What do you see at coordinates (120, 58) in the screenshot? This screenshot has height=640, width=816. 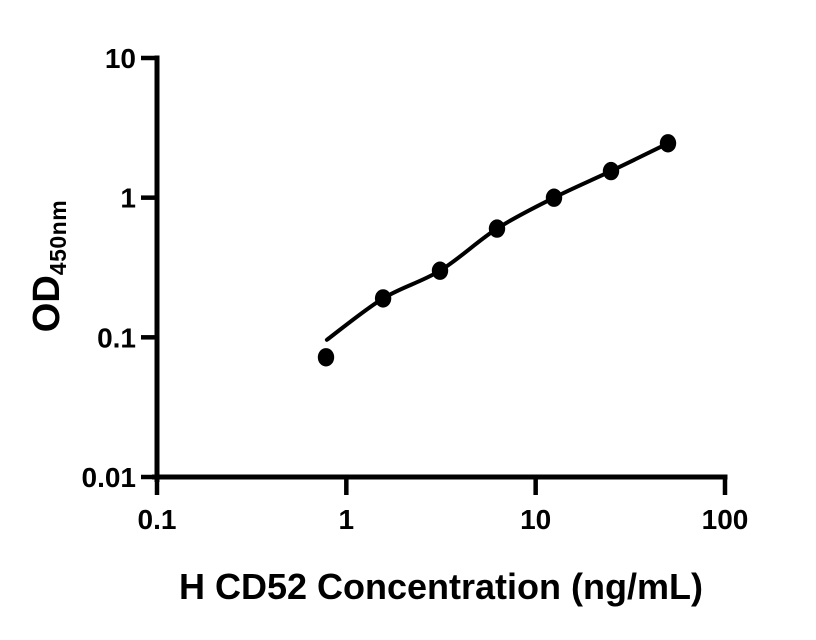 I see `y-tick-label: 10` at bounding box center [120, 58].